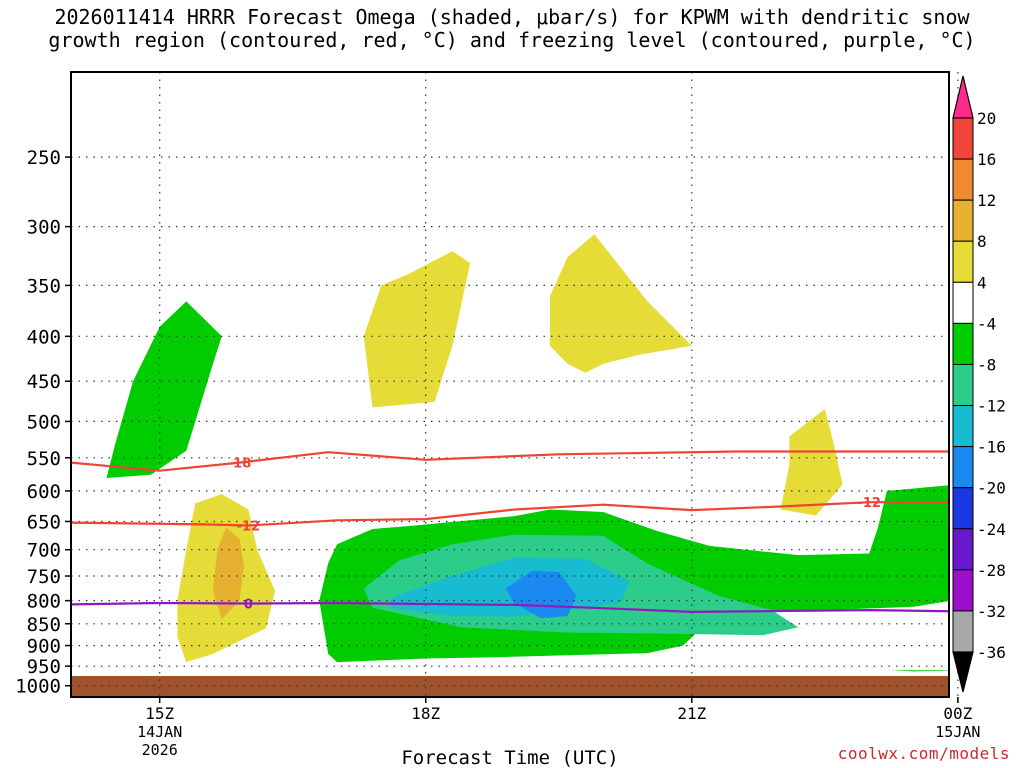 This screenshot has width=1024, height=768. Describe the element at coordinates (982, 282) in the screenshot. I see `colorbar-label-4: 4` at that location.